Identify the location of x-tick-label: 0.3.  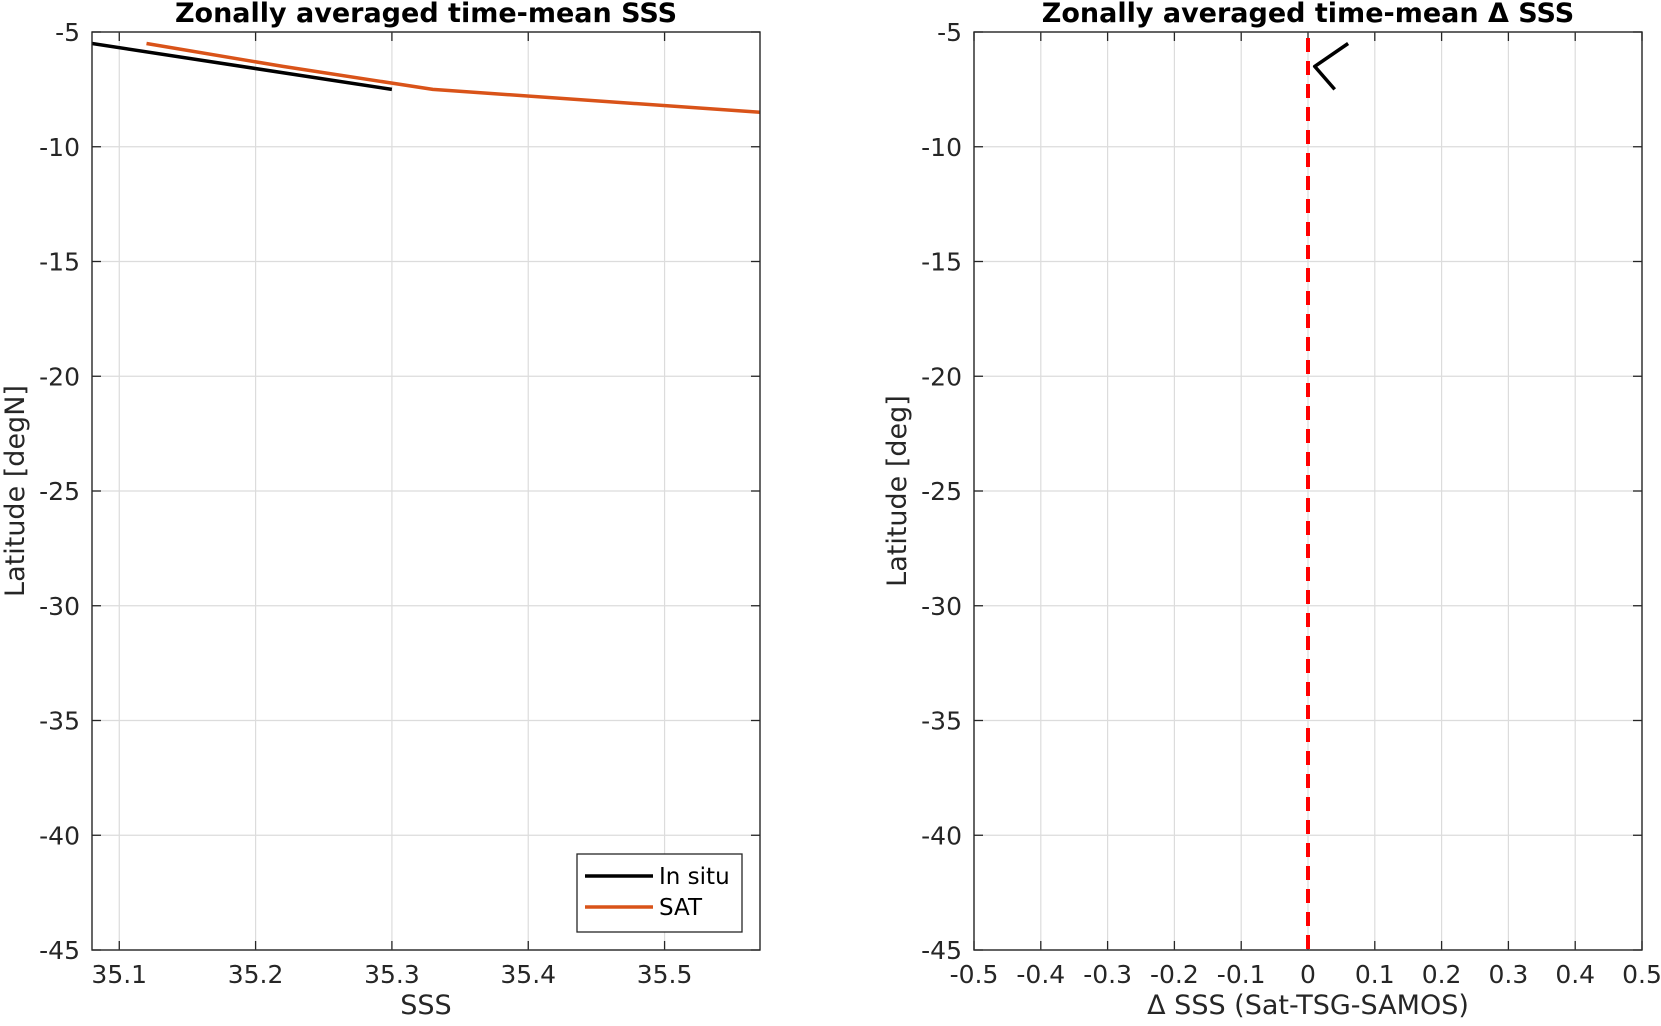
(1509, 974).